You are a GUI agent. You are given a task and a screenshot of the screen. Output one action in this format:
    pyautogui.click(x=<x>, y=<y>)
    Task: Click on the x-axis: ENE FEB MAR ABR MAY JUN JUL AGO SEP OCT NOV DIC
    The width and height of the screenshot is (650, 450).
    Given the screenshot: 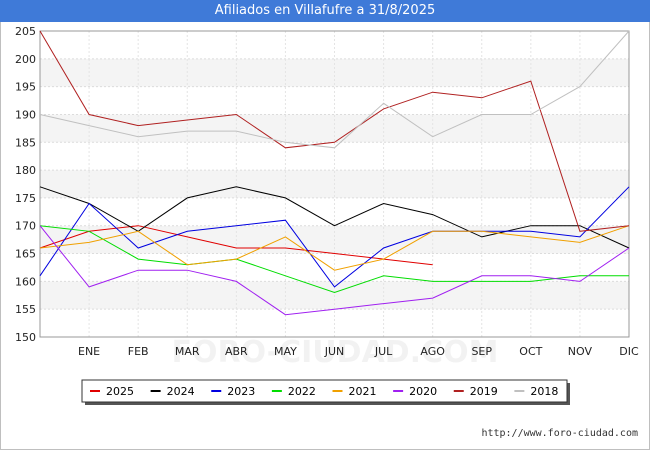 What is the action you would take?
    pyautogui.click(x=358, y=351)
    